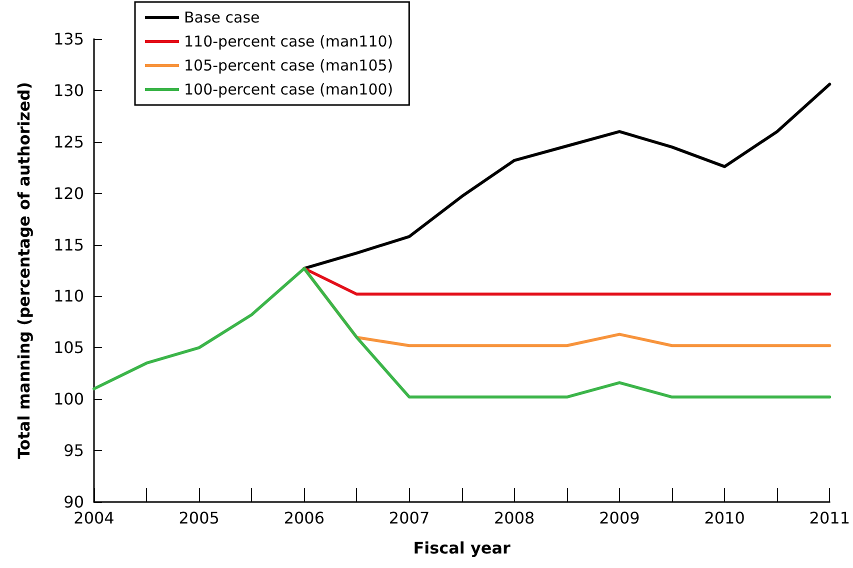  Describe the element at coordinates (68, 348) in the screenshot. I see `y-tick-label: 105` at that location.